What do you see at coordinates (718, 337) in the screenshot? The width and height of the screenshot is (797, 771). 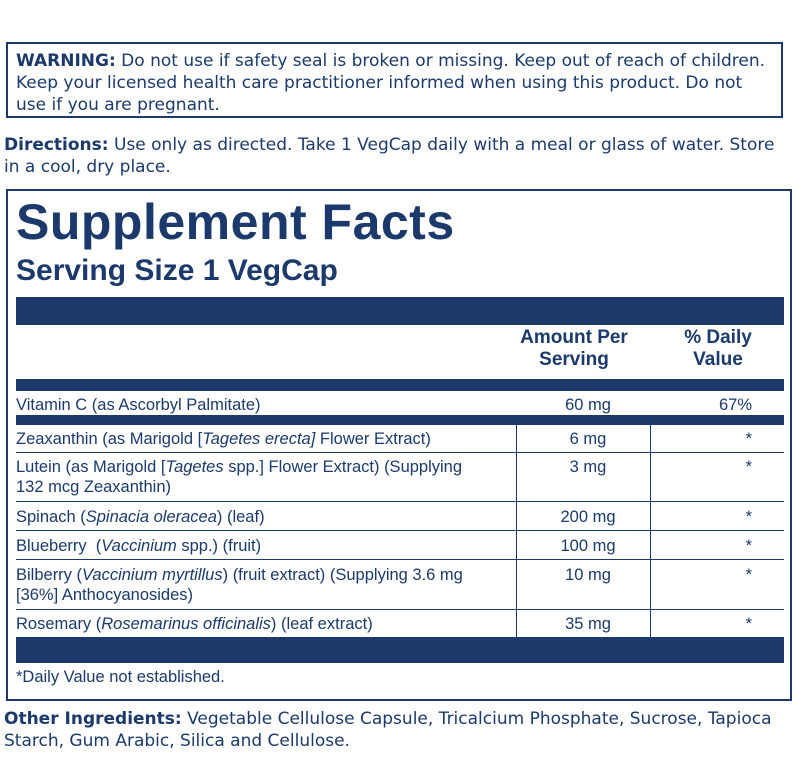 I see `dv-header-line1: % Daily` at bounding box center [718, 337].